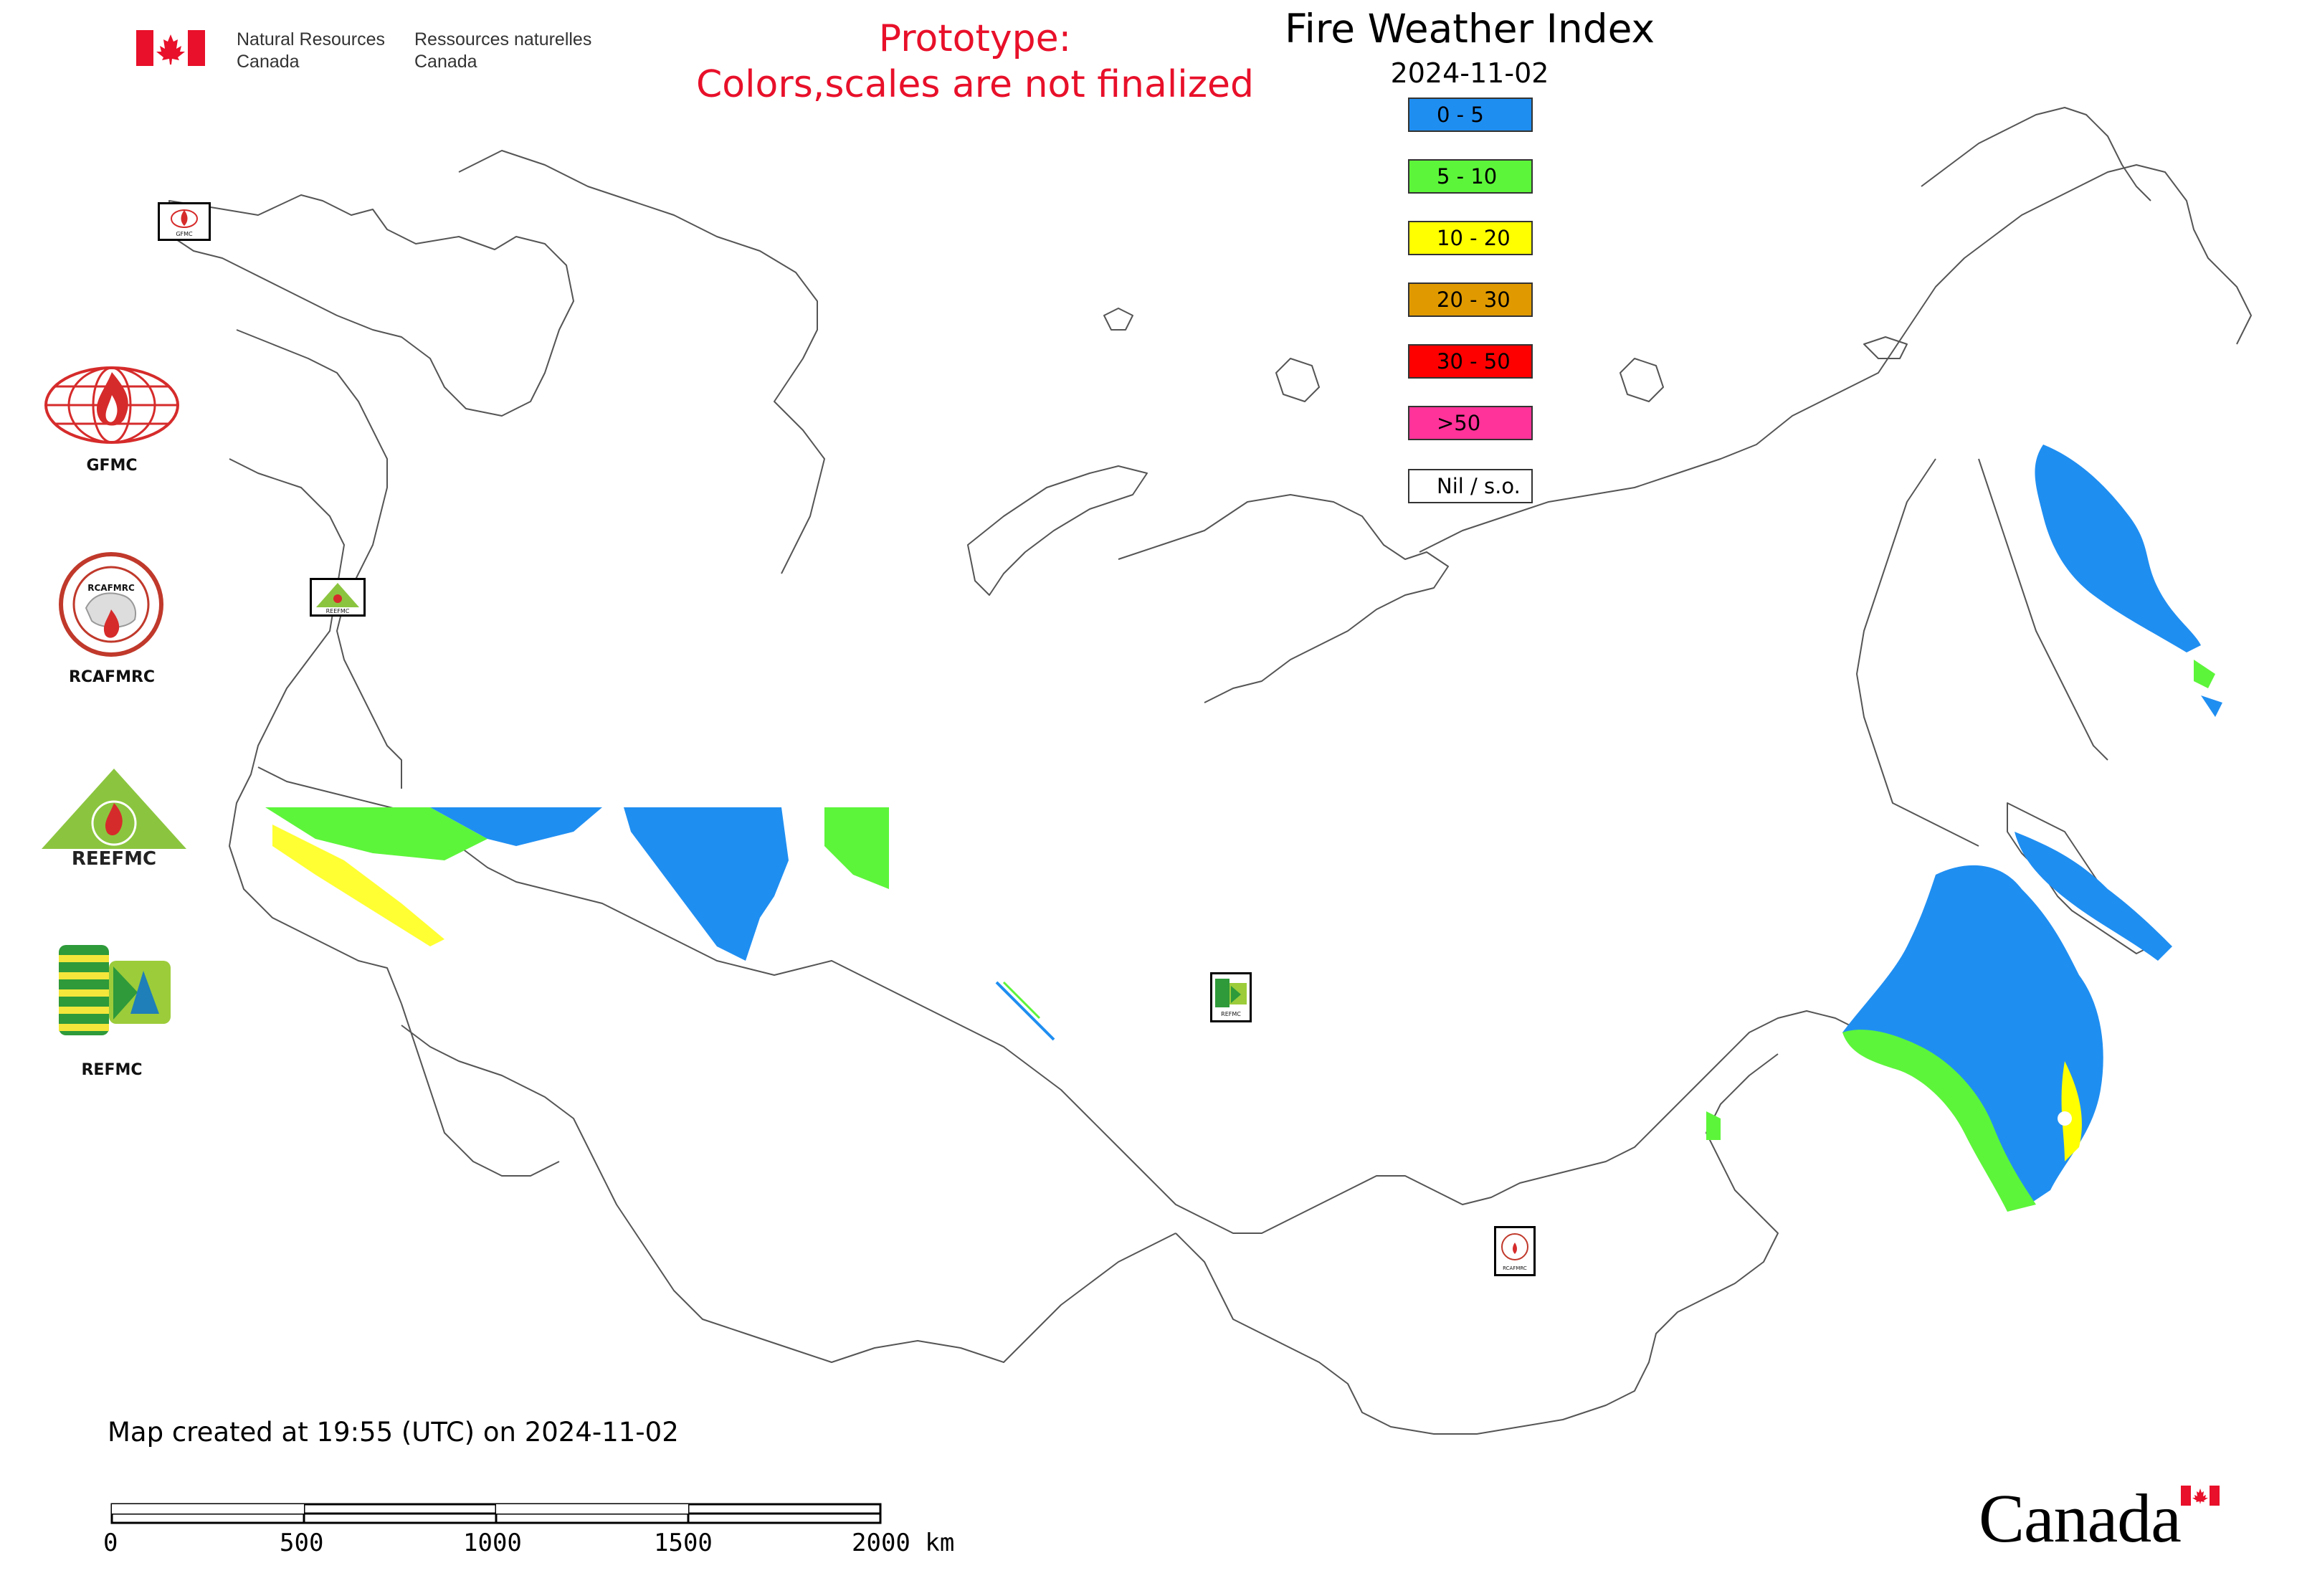 The height and width of the screenshot is (1596, 2302). I want to click on map-title: Fire Weather Index, so click(1470, 29).